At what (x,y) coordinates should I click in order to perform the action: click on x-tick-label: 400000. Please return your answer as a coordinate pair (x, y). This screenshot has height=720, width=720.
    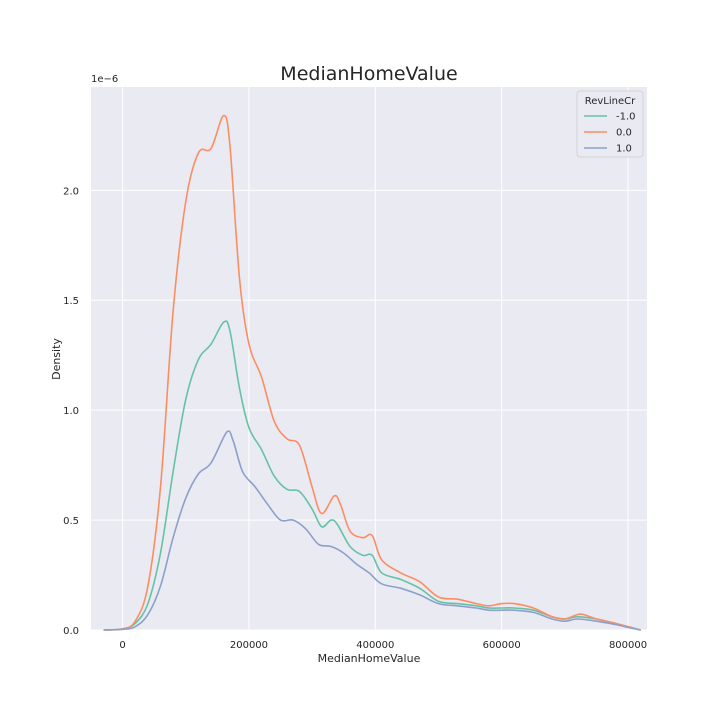
    Looking at the image, I should click on (375, 645).